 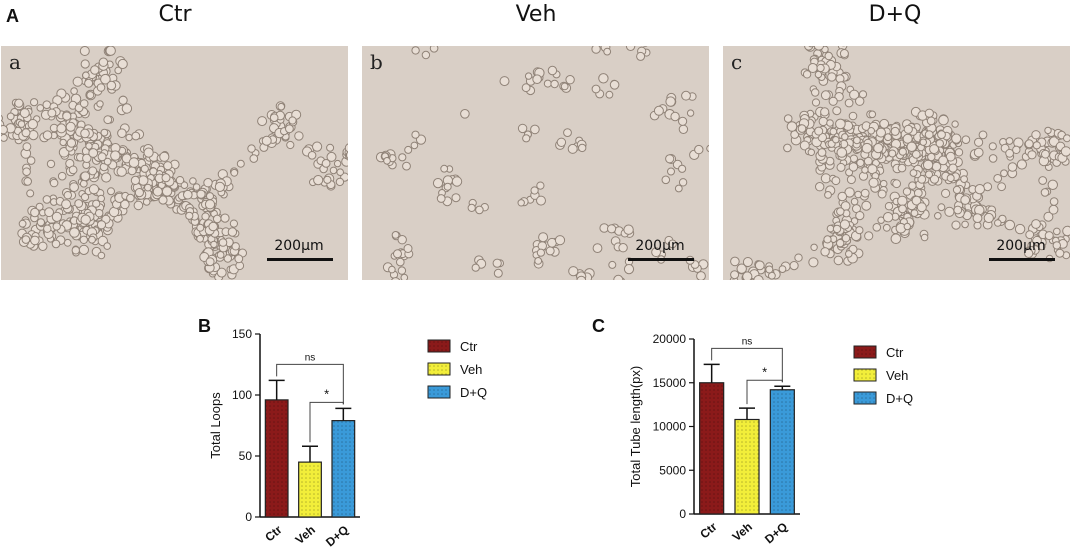 I want to click on micrograph-sub-label: a, so click(x=15, y=62).